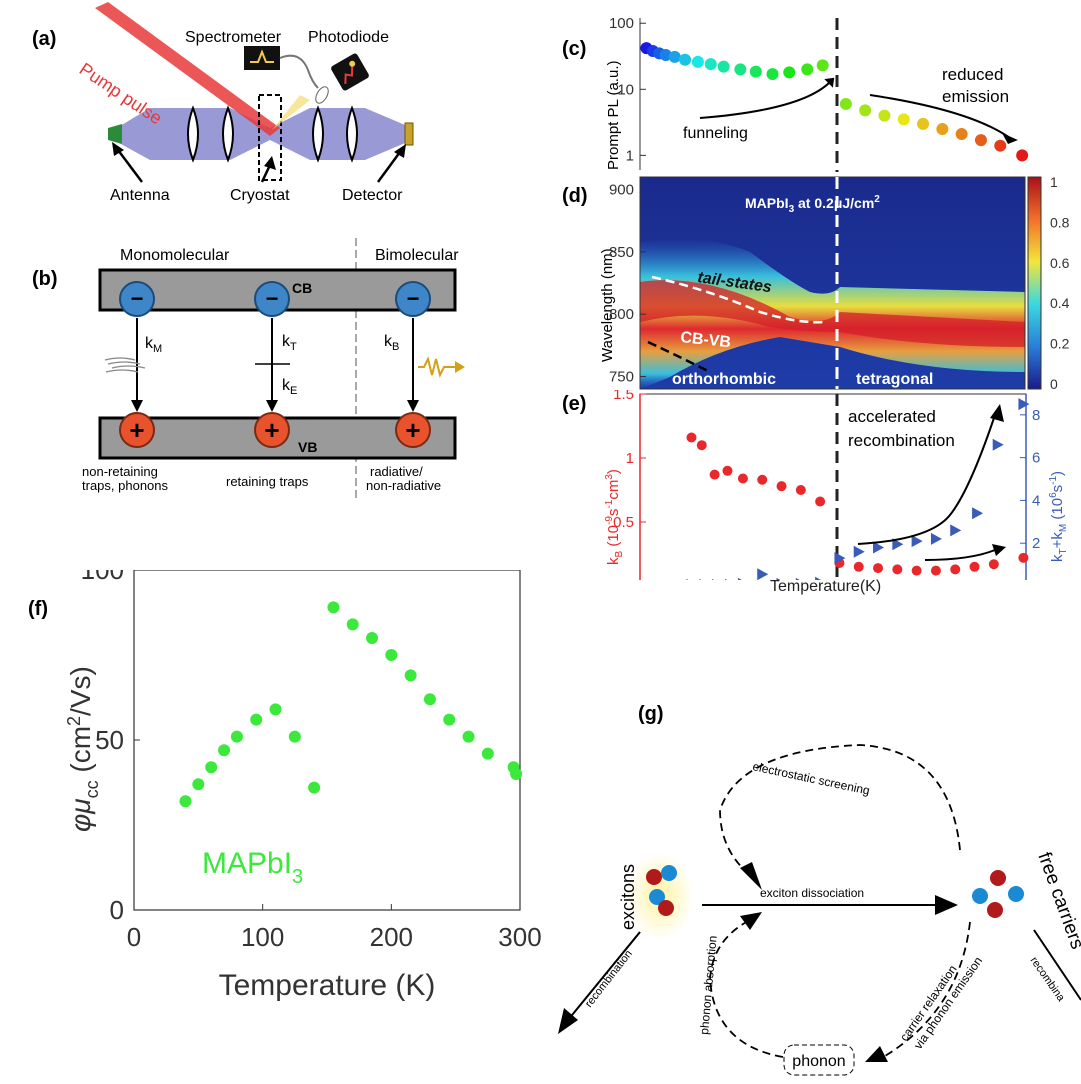  Describe the element at coordinates (840, 810) in the screenshot. I see `screening-loop` at that location.